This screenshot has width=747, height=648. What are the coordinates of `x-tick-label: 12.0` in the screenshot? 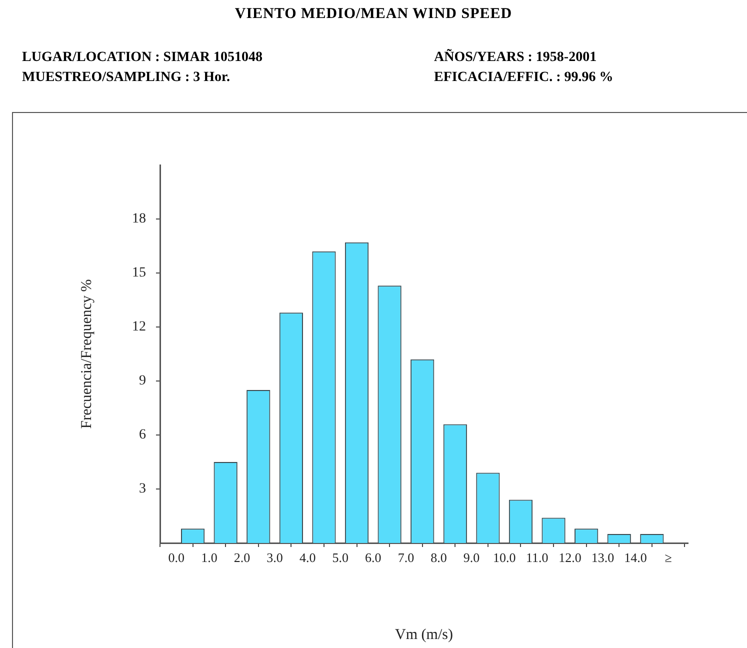 It's located at (570, 558).